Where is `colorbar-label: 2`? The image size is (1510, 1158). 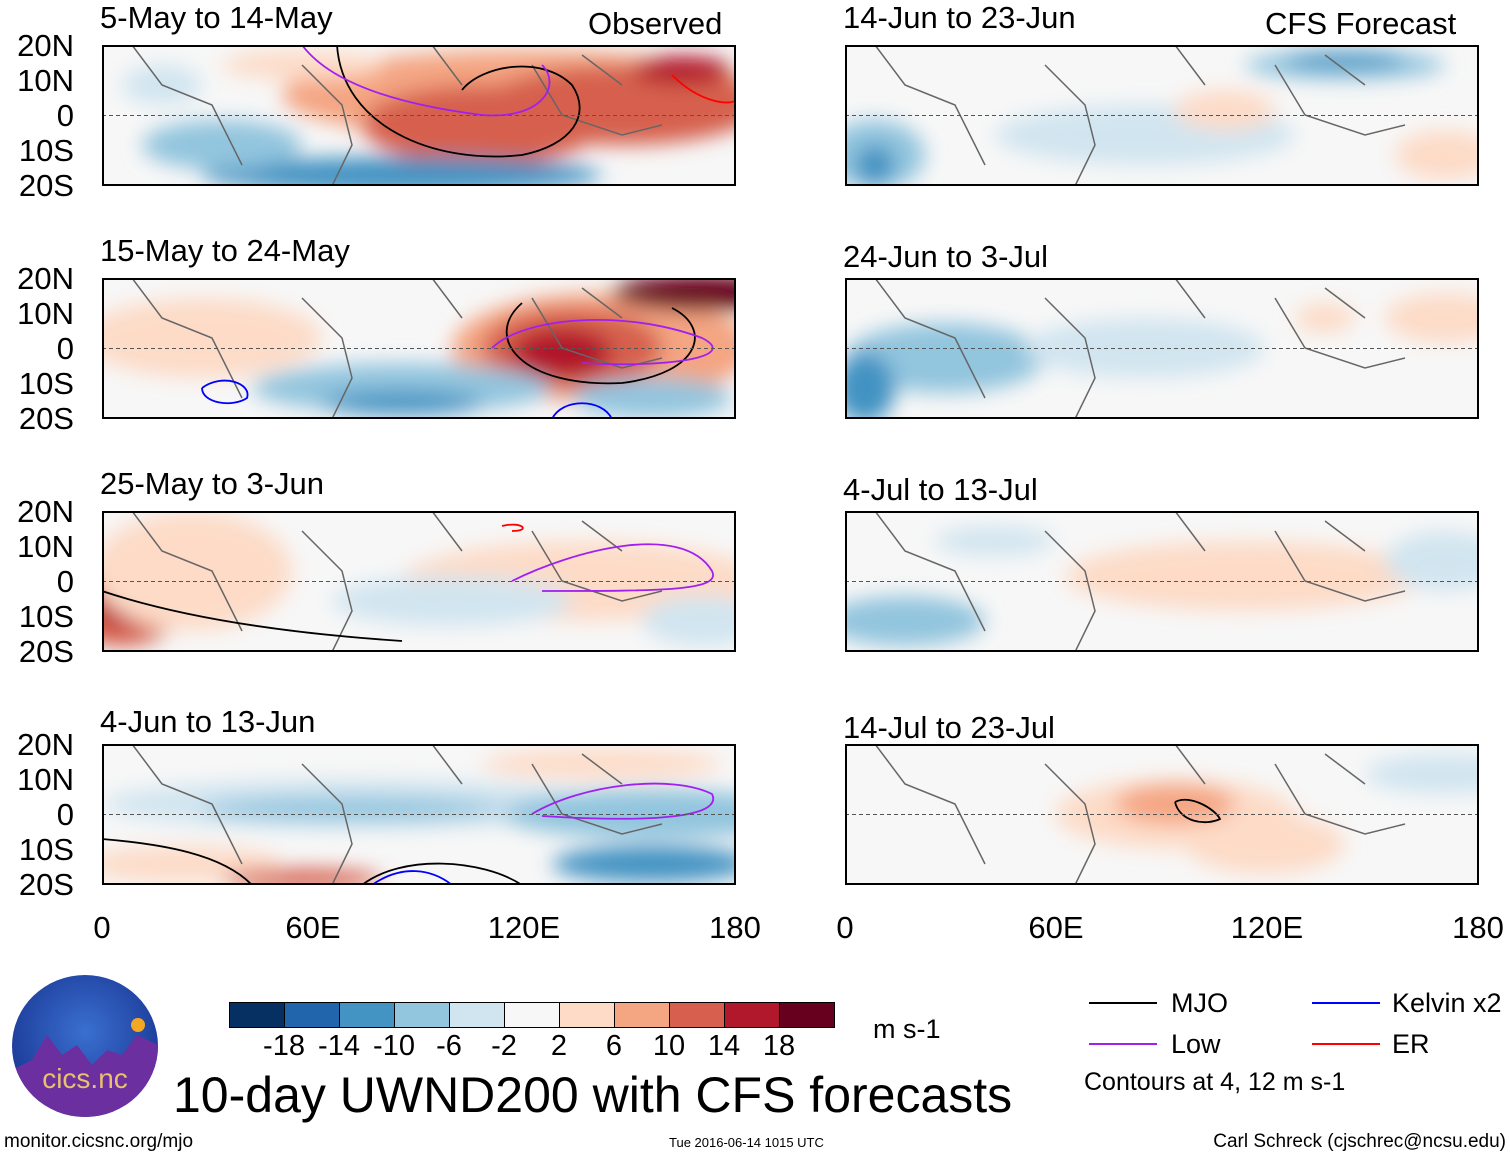 colorbar-label: 2 is located at coordinates (559, 1046).